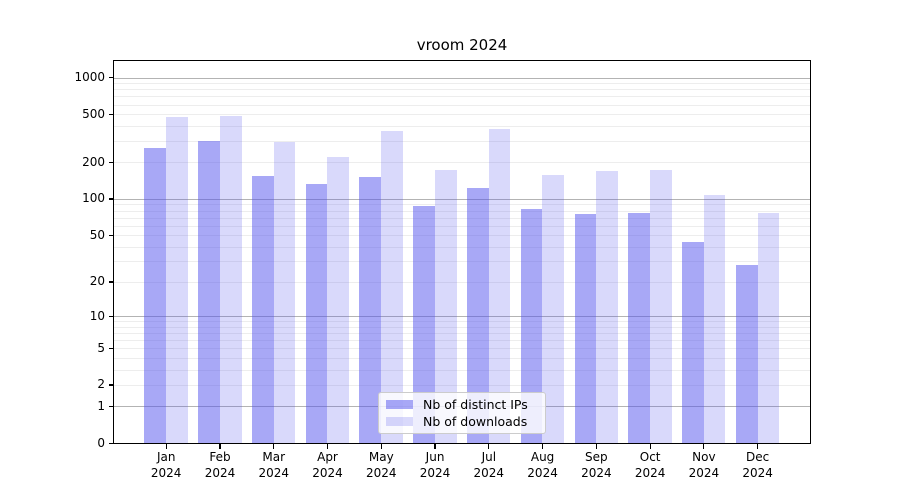 Image resolution: width=900 pixels, height=500 pixels. Describe the element at coordinates (746, 353) in the screenshot. I see `bar-distinct-ips-dec` at that location.